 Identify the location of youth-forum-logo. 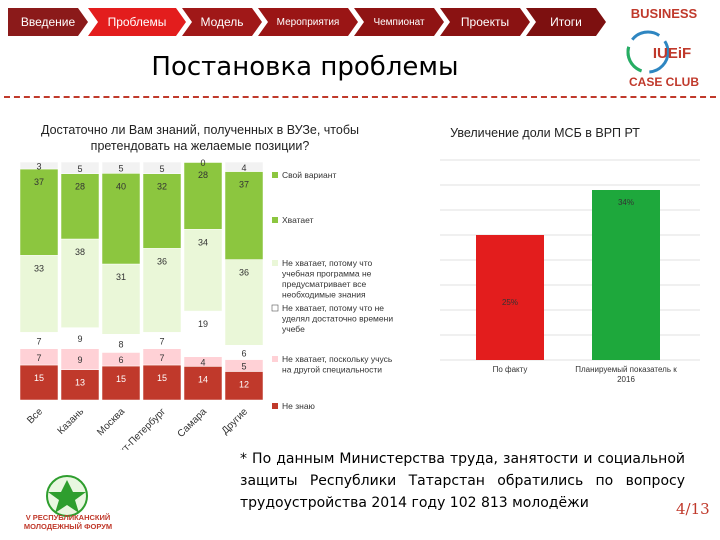
(67, 496).